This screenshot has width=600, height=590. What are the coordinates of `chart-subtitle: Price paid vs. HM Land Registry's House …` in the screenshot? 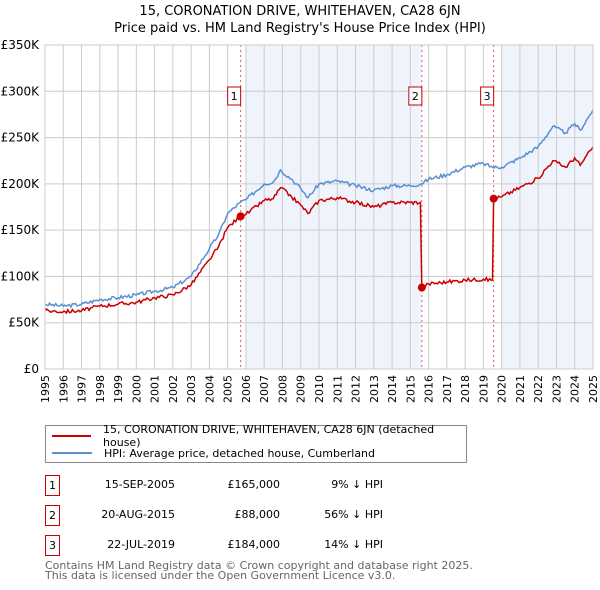 It's located at (300, 28).